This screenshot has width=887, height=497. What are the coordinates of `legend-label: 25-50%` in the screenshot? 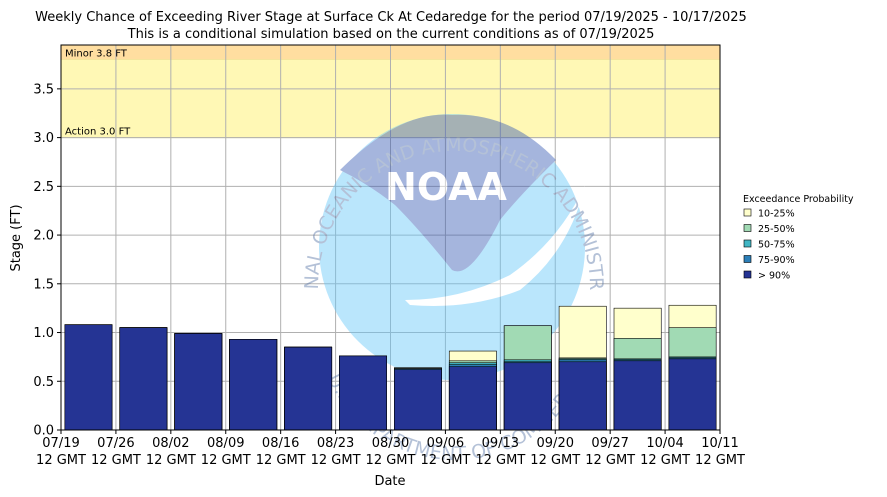 It's located at (776, 229).